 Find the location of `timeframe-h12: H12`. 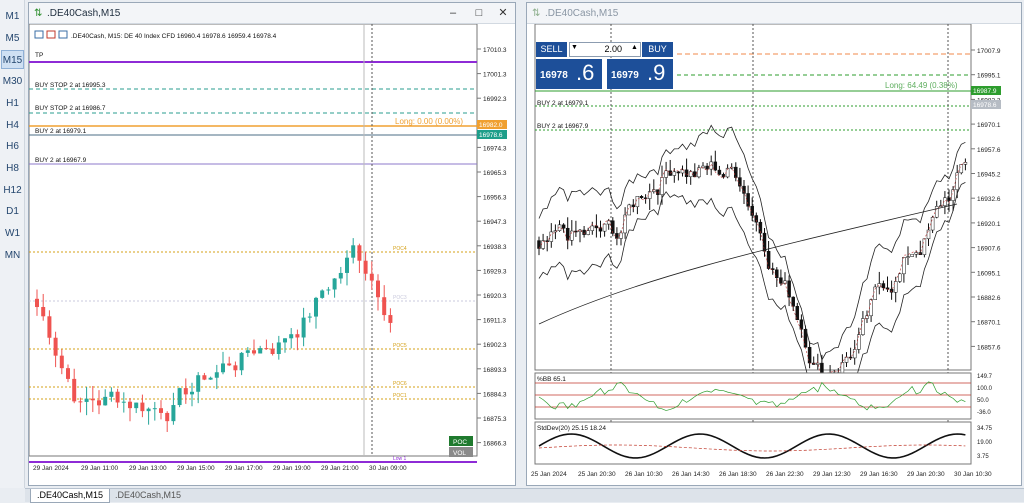

timeframe-h12: H12 is located at coordinates (12, 190).